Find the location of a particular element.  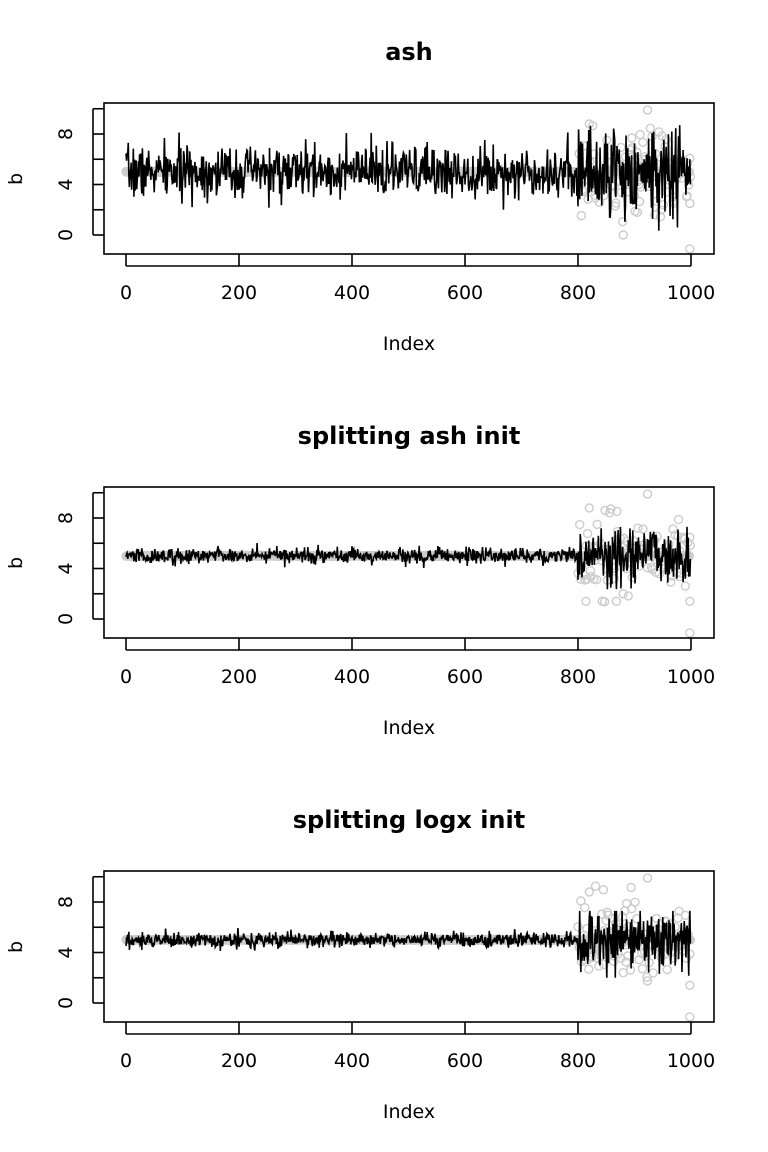

y-tick-label: 4 is located at coordinates (66, 568).